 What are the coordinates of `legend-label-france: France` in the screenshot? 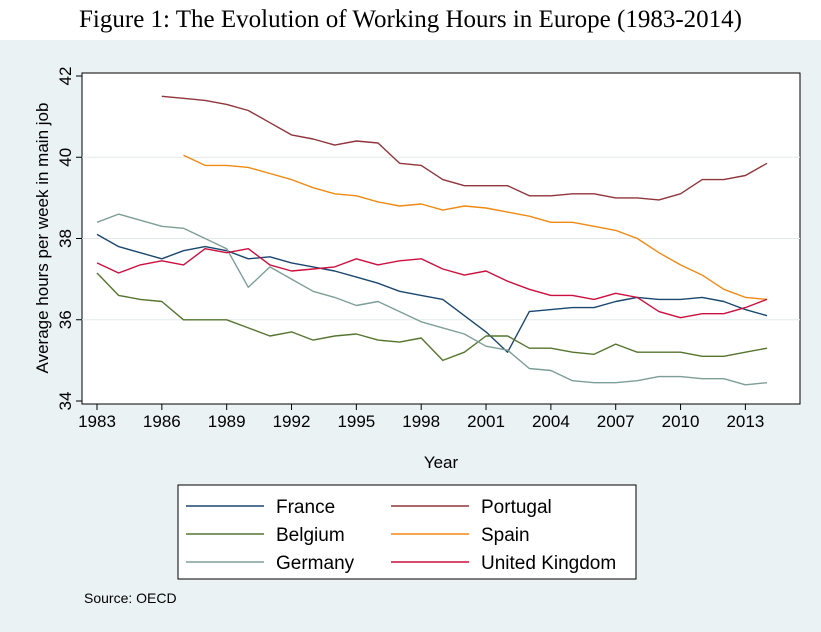 It's located at (305, 507).